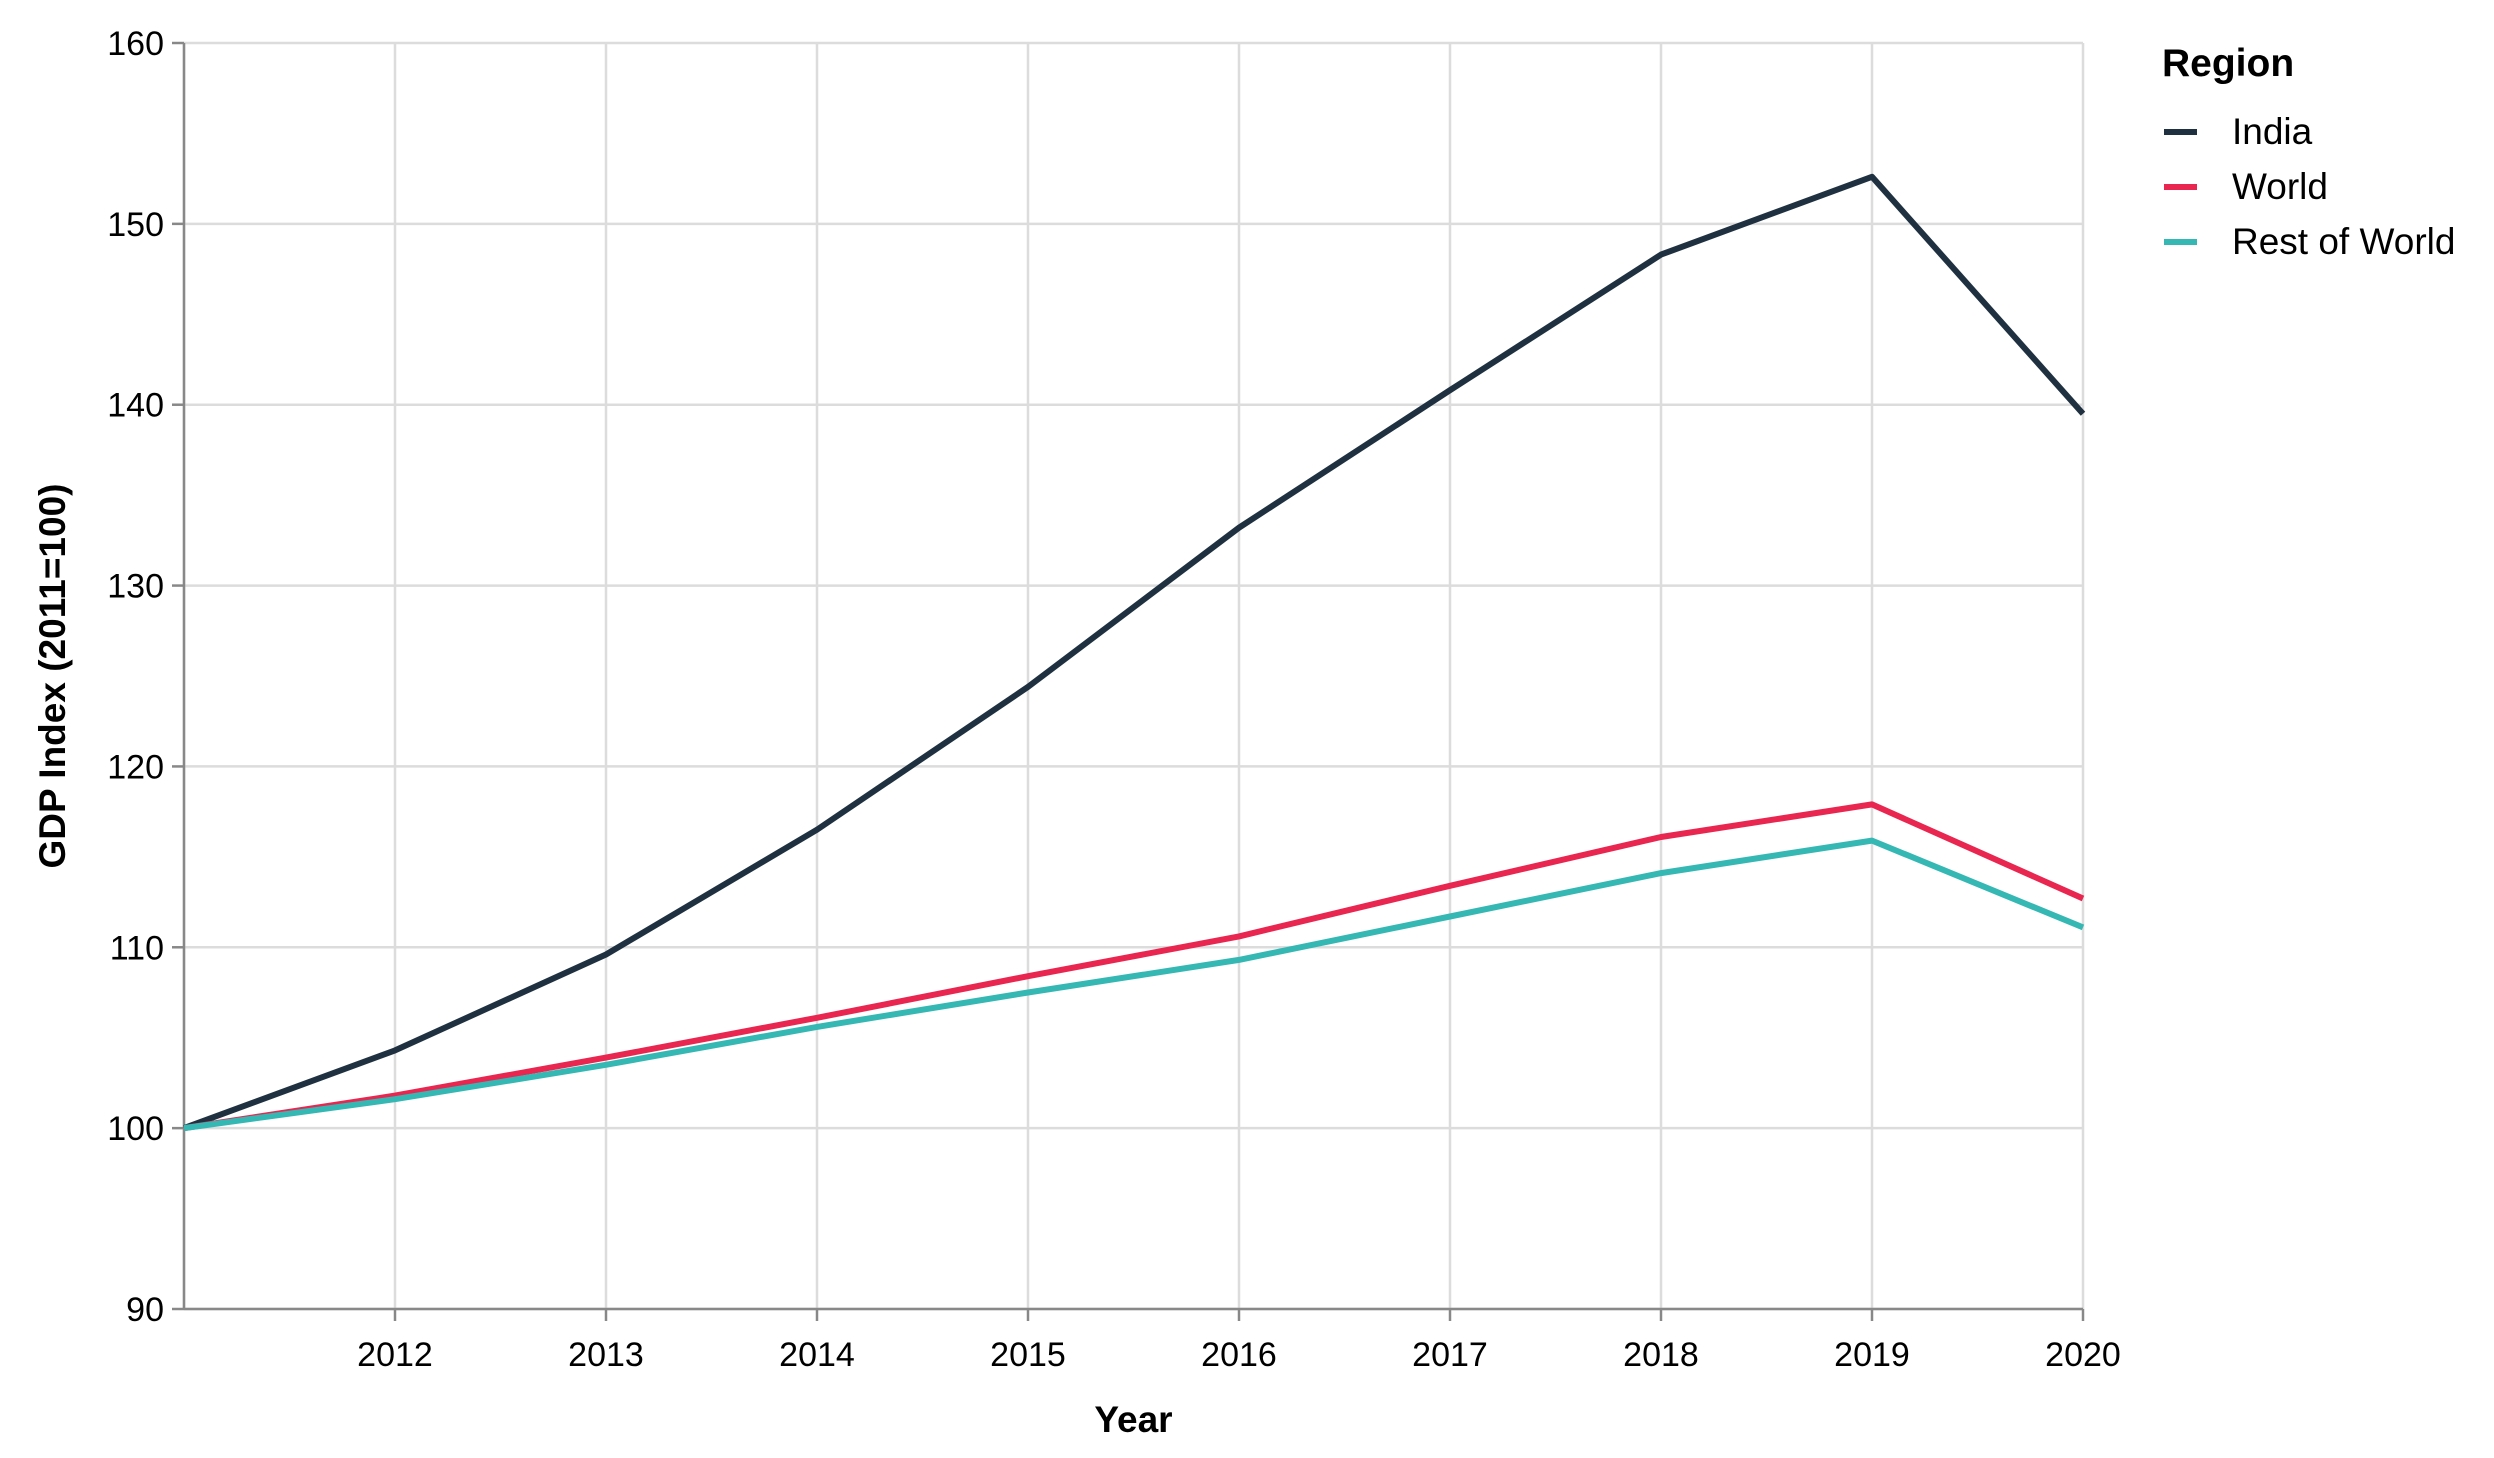 This screenshot has height=1458, width=2494. What do you see at coordinates (2228, 63) in the screenshot?
I see `legend-title: Region` at bounding box center [2228, 63].